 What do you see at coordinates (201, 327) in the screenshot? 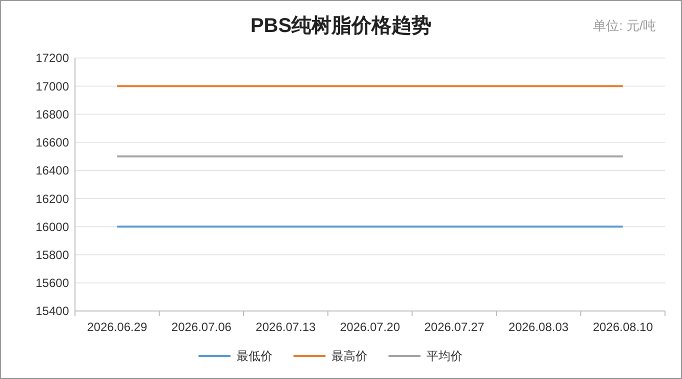
I see `x-tick-label: 2026.07.06` at bounding box center [201, 327].